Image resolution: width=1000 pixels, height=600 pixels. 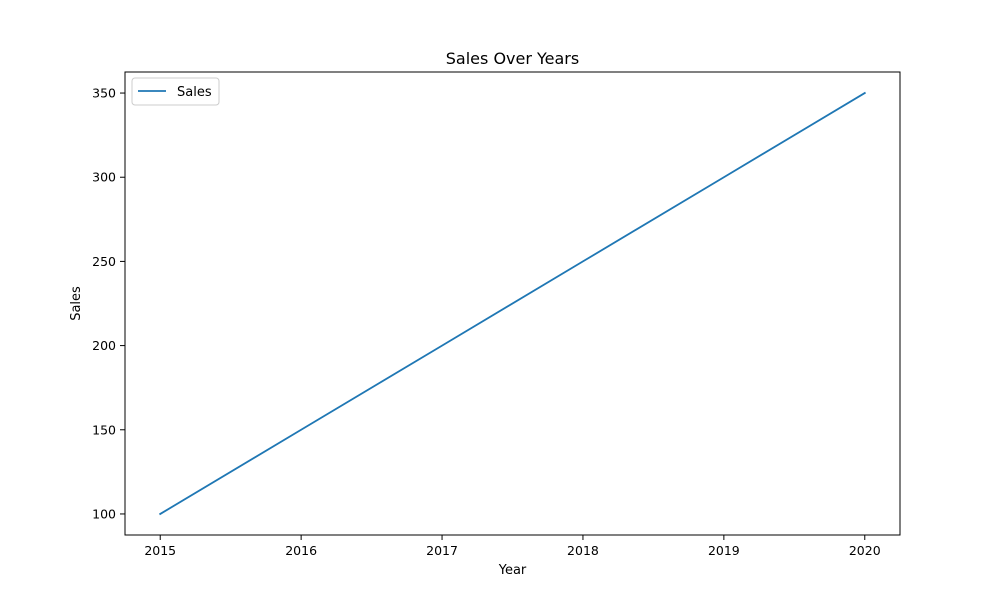 I want to click on x-tick-label: 2016, so click(x=301, y=550).